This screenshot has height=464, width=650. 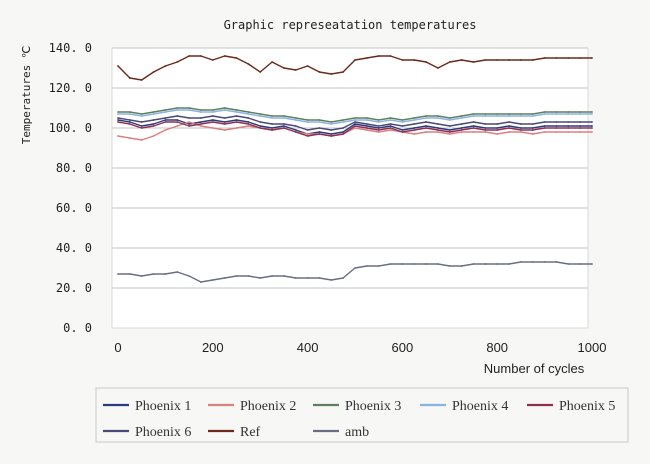 I want to click on legend-item: Ref, so click(x=234, y=432).